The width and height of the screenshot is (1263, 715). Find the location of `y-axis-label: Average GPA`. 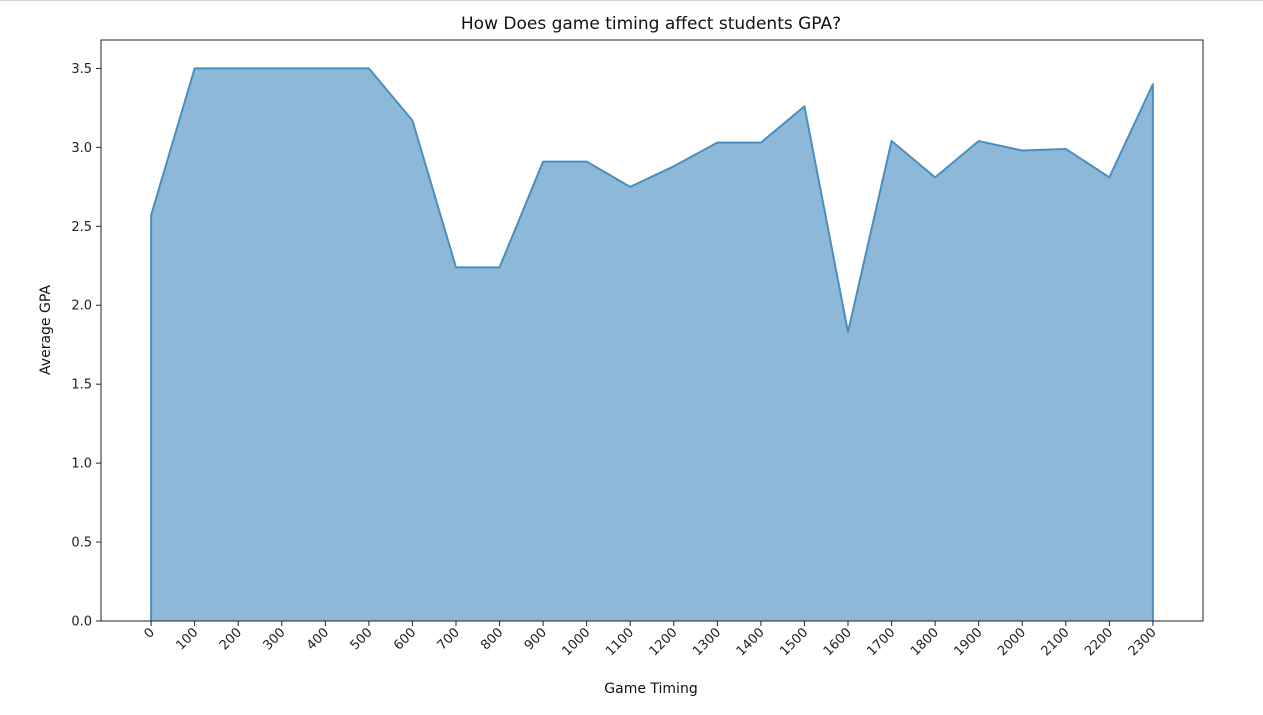

y-axis-label: Average GPA is located at coordinates (46, 330).